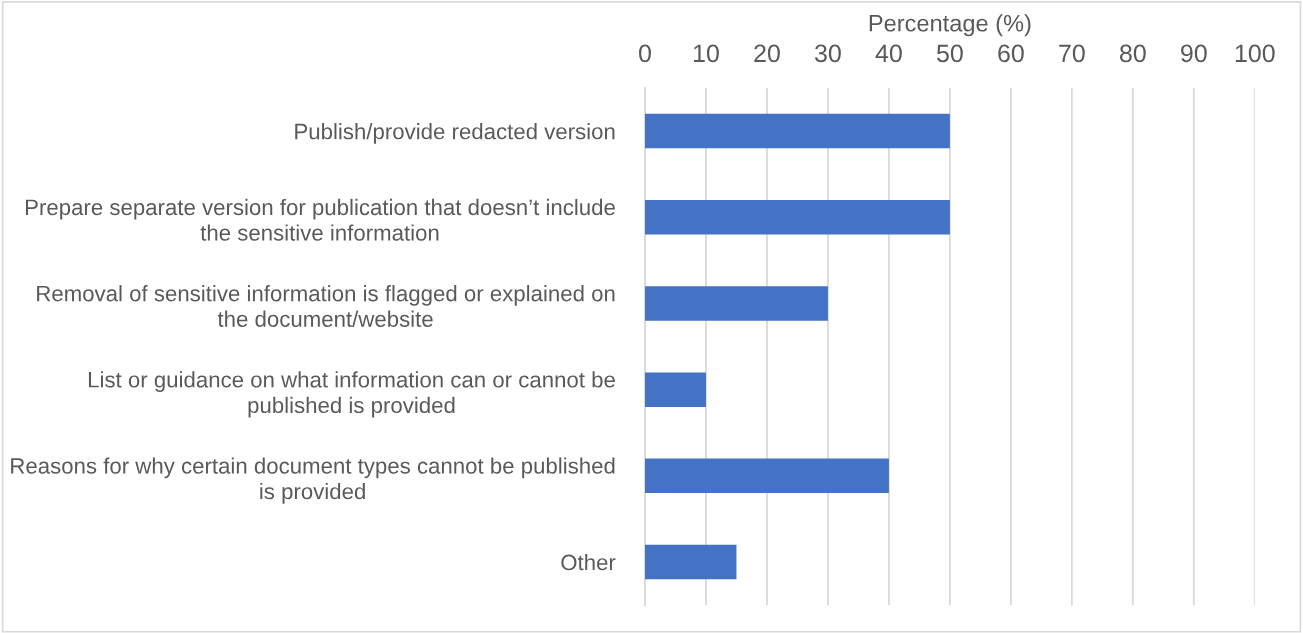  Describe the element at coordinates (1072, 53) in the screenshot. I see `x-tick-label: 70` at that location.